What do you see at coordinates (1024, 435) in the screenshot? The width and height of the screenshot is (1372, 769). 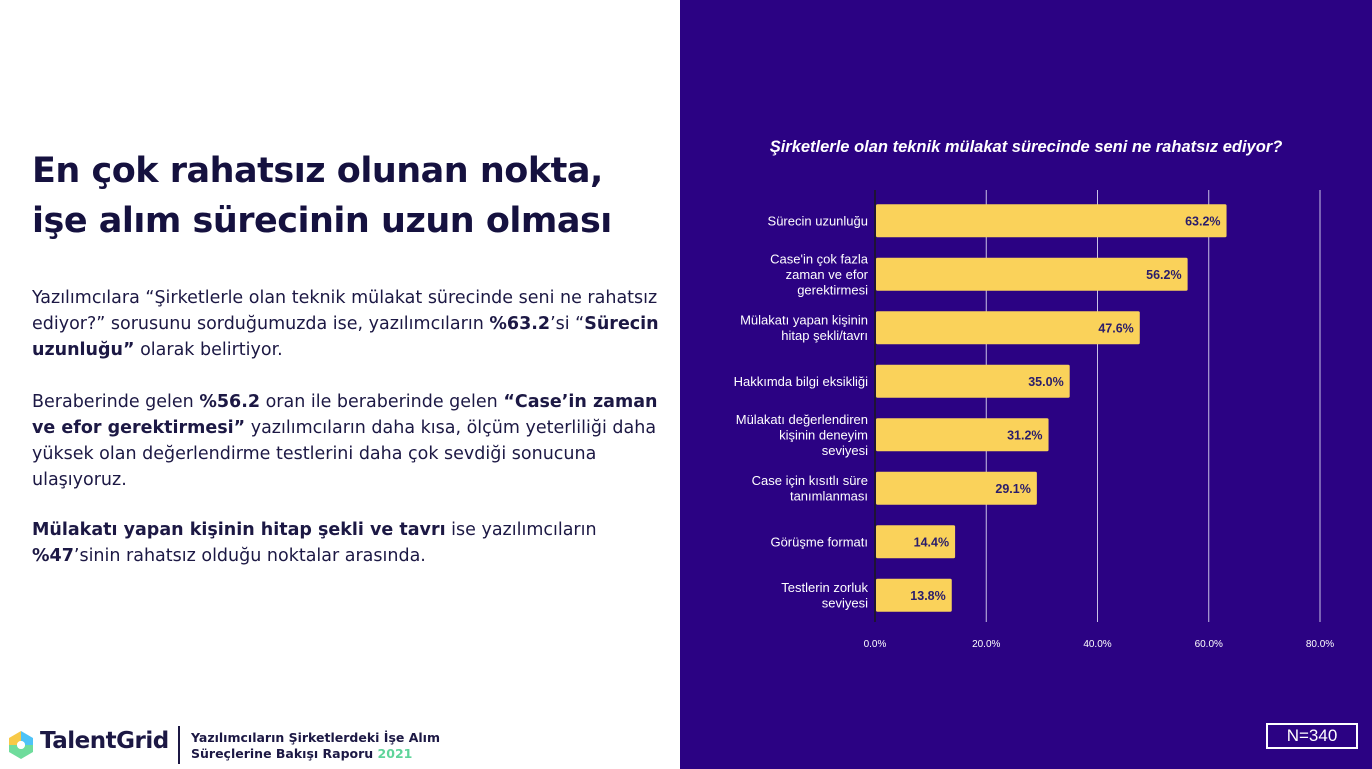 I see `data-label: 31.2%` at bounding box center [1024, 435].